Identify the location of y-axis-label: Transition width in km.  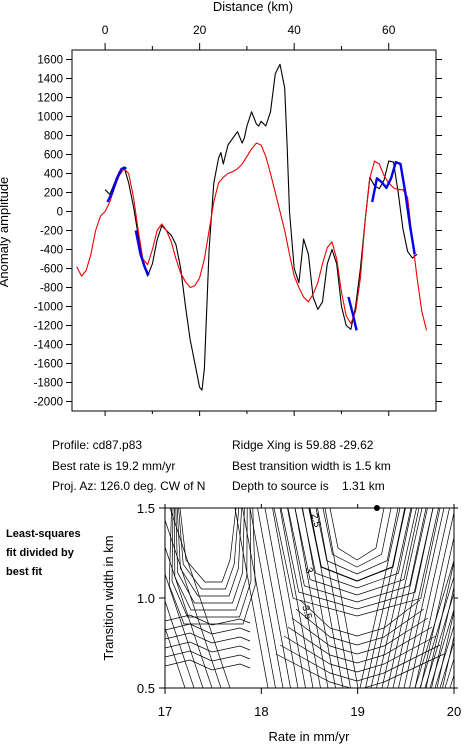
(108, 597).